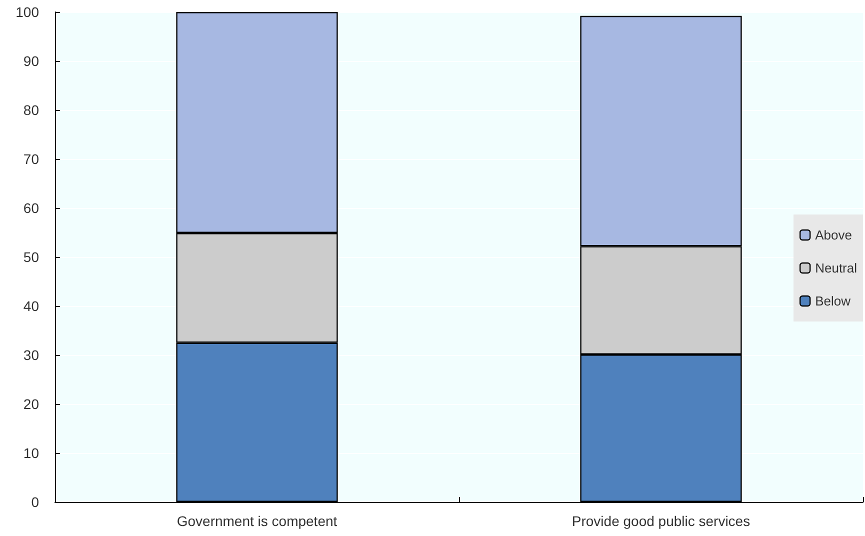 This screenshot has width=865, height=536. Describe the element at coordinates (31, 208) in the screenshot. I see `y-tick-label: 60` at that location.